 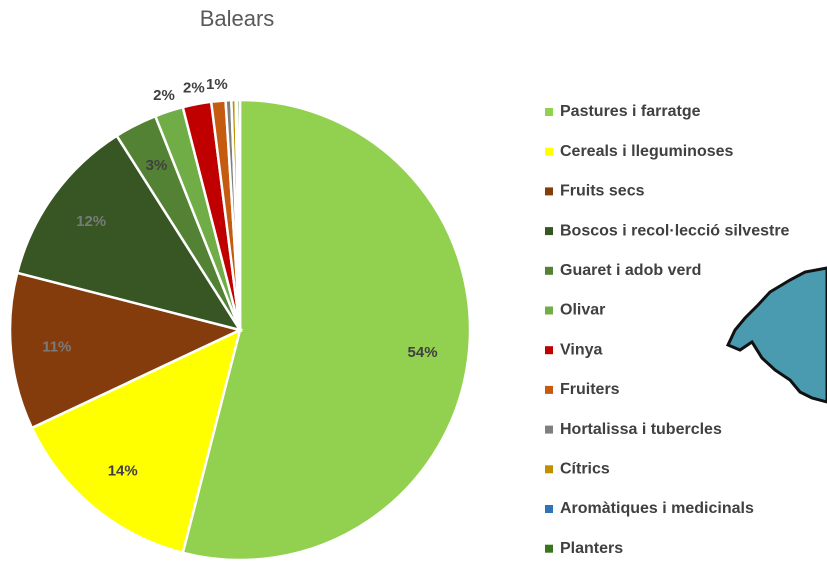 I want to click on legend-label: Guaret i adob verd, so click(x=630, y=270).